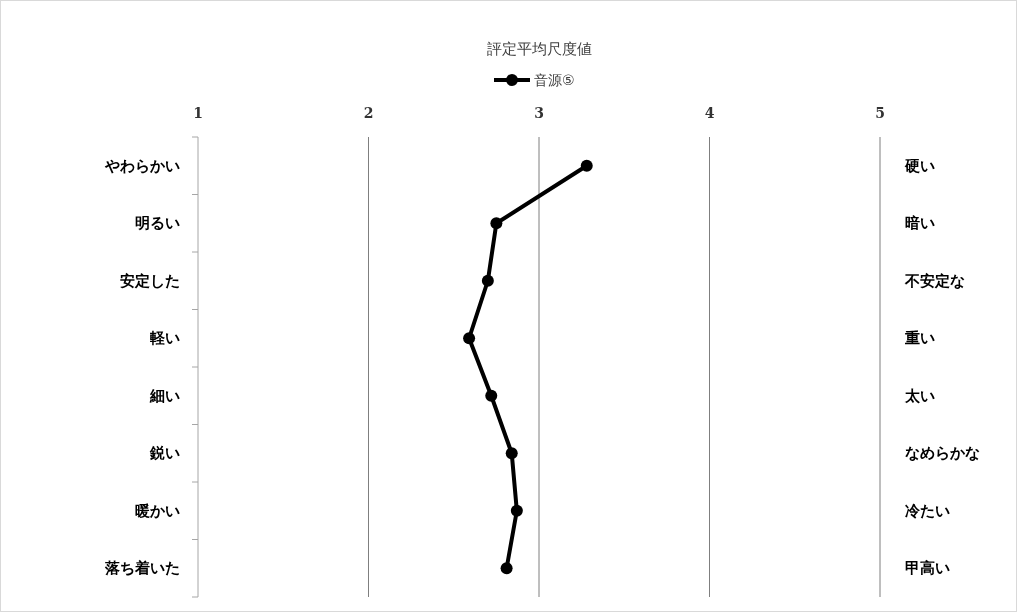  I want to click on y2-tick-label: 不安定な, so click(934, 280).